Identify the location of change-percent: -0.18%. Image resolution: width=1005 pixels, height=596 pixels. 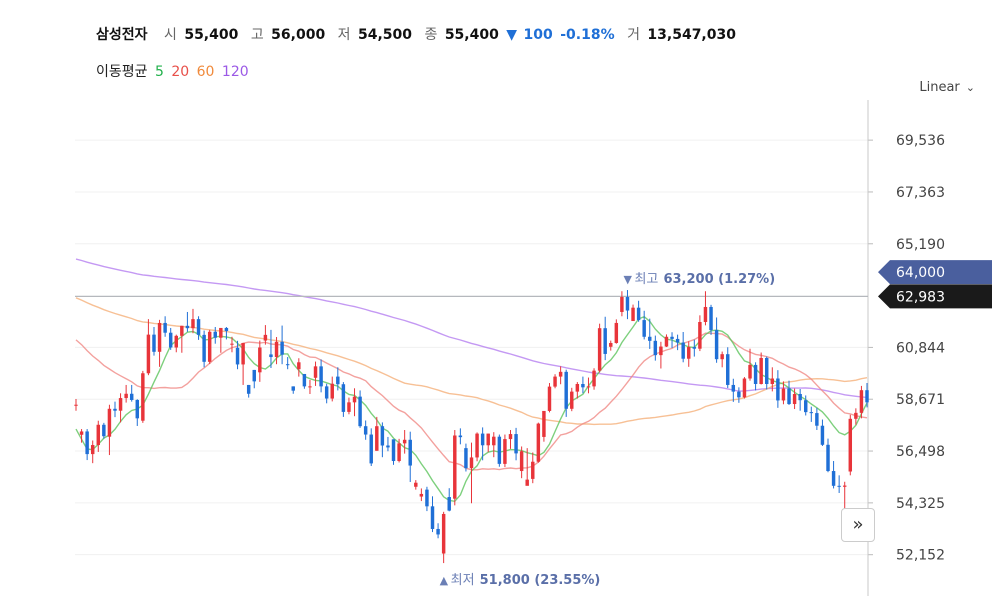
(587, 35).